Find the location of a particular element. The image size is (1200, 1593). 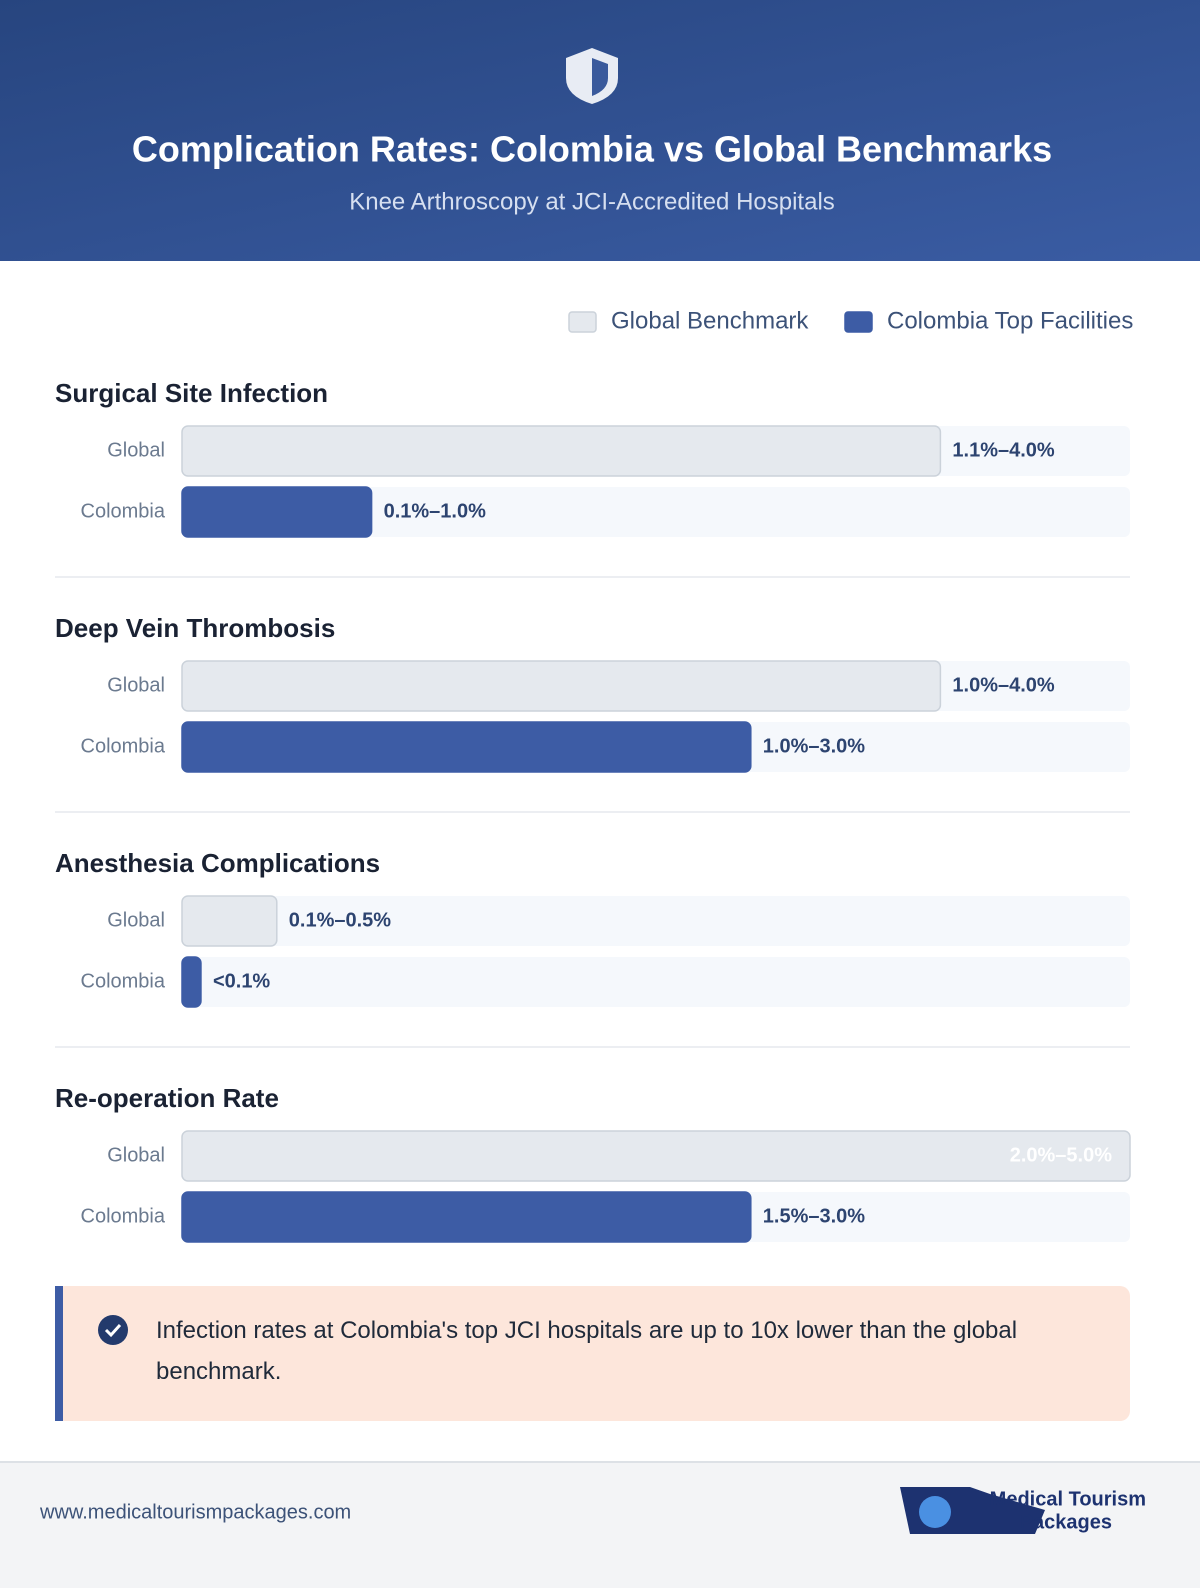

legend-label: Global Benchmark is located at coordinates (710, 320).